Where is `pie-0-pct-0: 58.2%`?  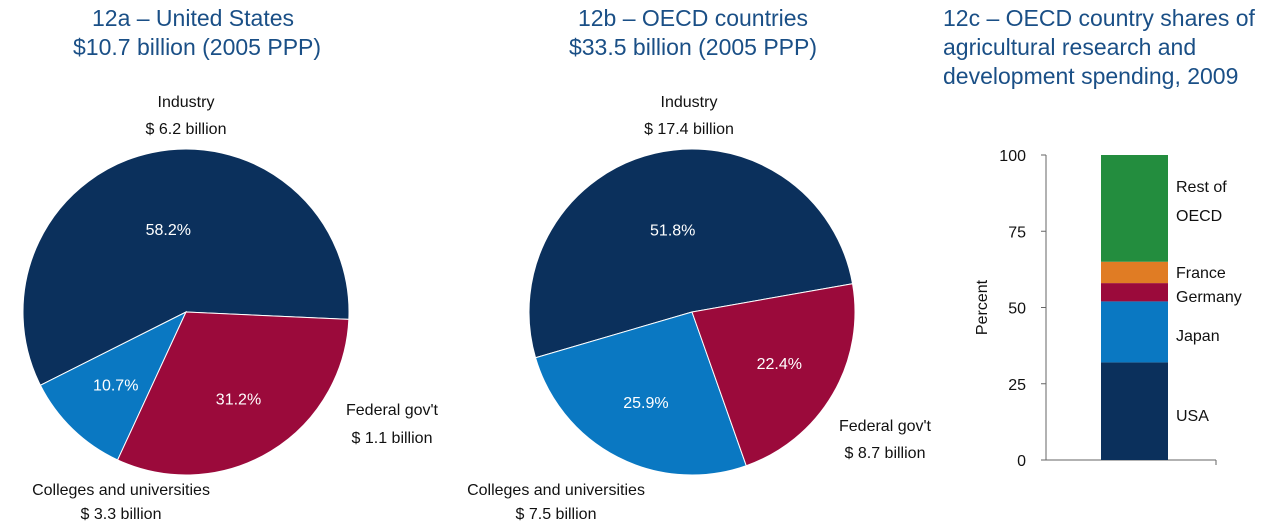
pie-0-pct-0: 58.2% is located at coordinates (168, 230).